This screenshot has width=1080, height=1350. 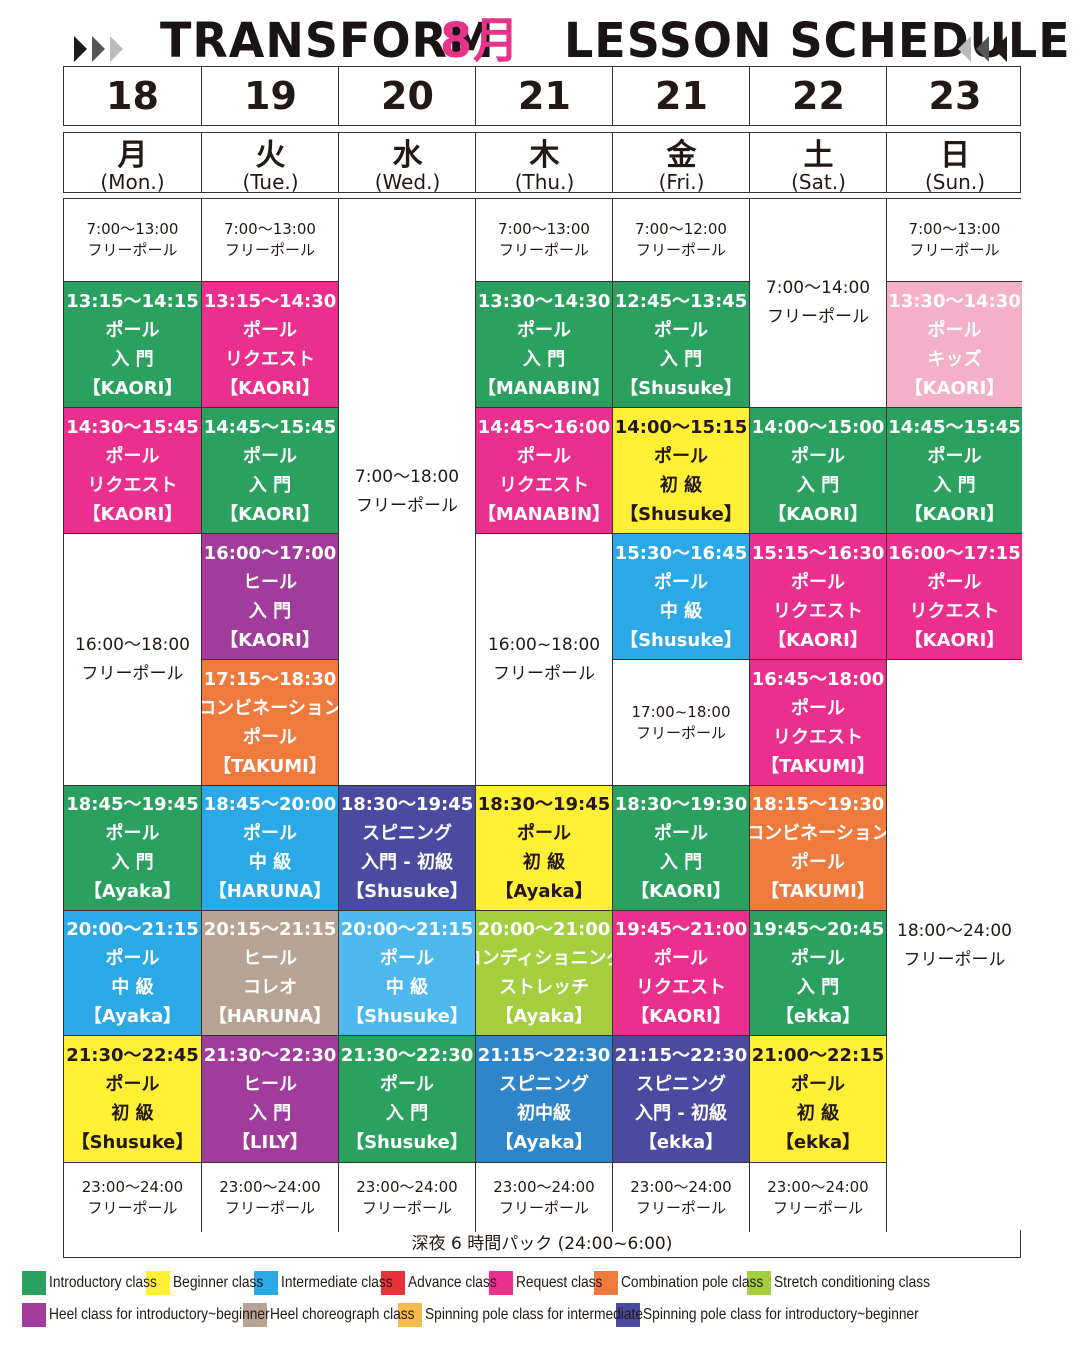 What do you see at coordinates (954, 301) in the screenshot?
I see `time-range: 13:30〜14:30` at bounding box center [954, 301].